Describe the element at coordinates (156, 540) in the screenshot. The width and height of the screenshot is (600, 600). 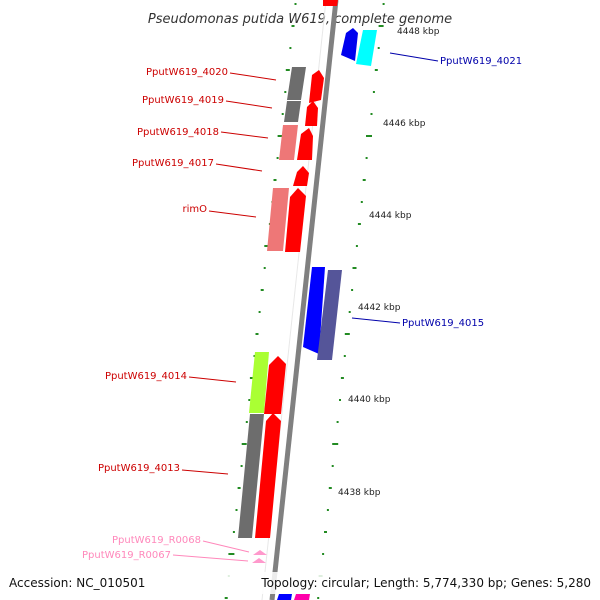
I see `label-R0068: PputW619_R0068` at that location.